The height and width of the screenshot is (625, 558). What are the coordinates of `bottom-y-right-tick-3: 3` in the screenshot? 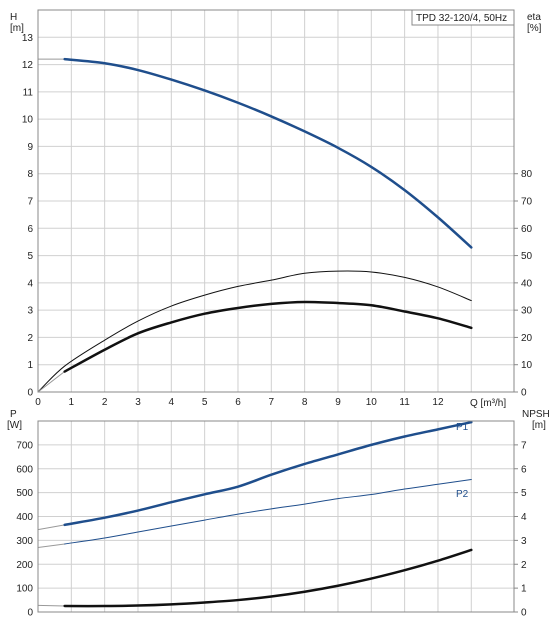 It's located at (524, 541).